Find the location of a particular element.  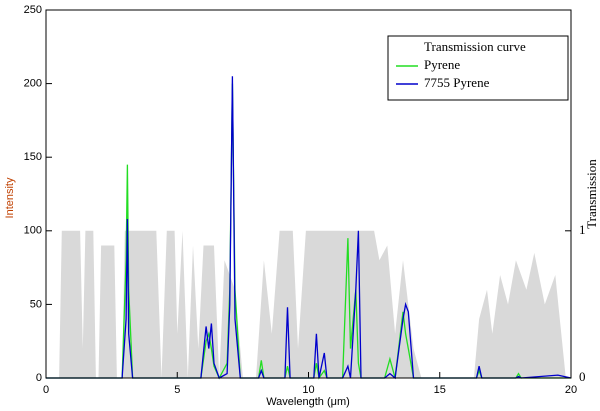

y2-tick-label: 0 is located at coordinates (582, 376).